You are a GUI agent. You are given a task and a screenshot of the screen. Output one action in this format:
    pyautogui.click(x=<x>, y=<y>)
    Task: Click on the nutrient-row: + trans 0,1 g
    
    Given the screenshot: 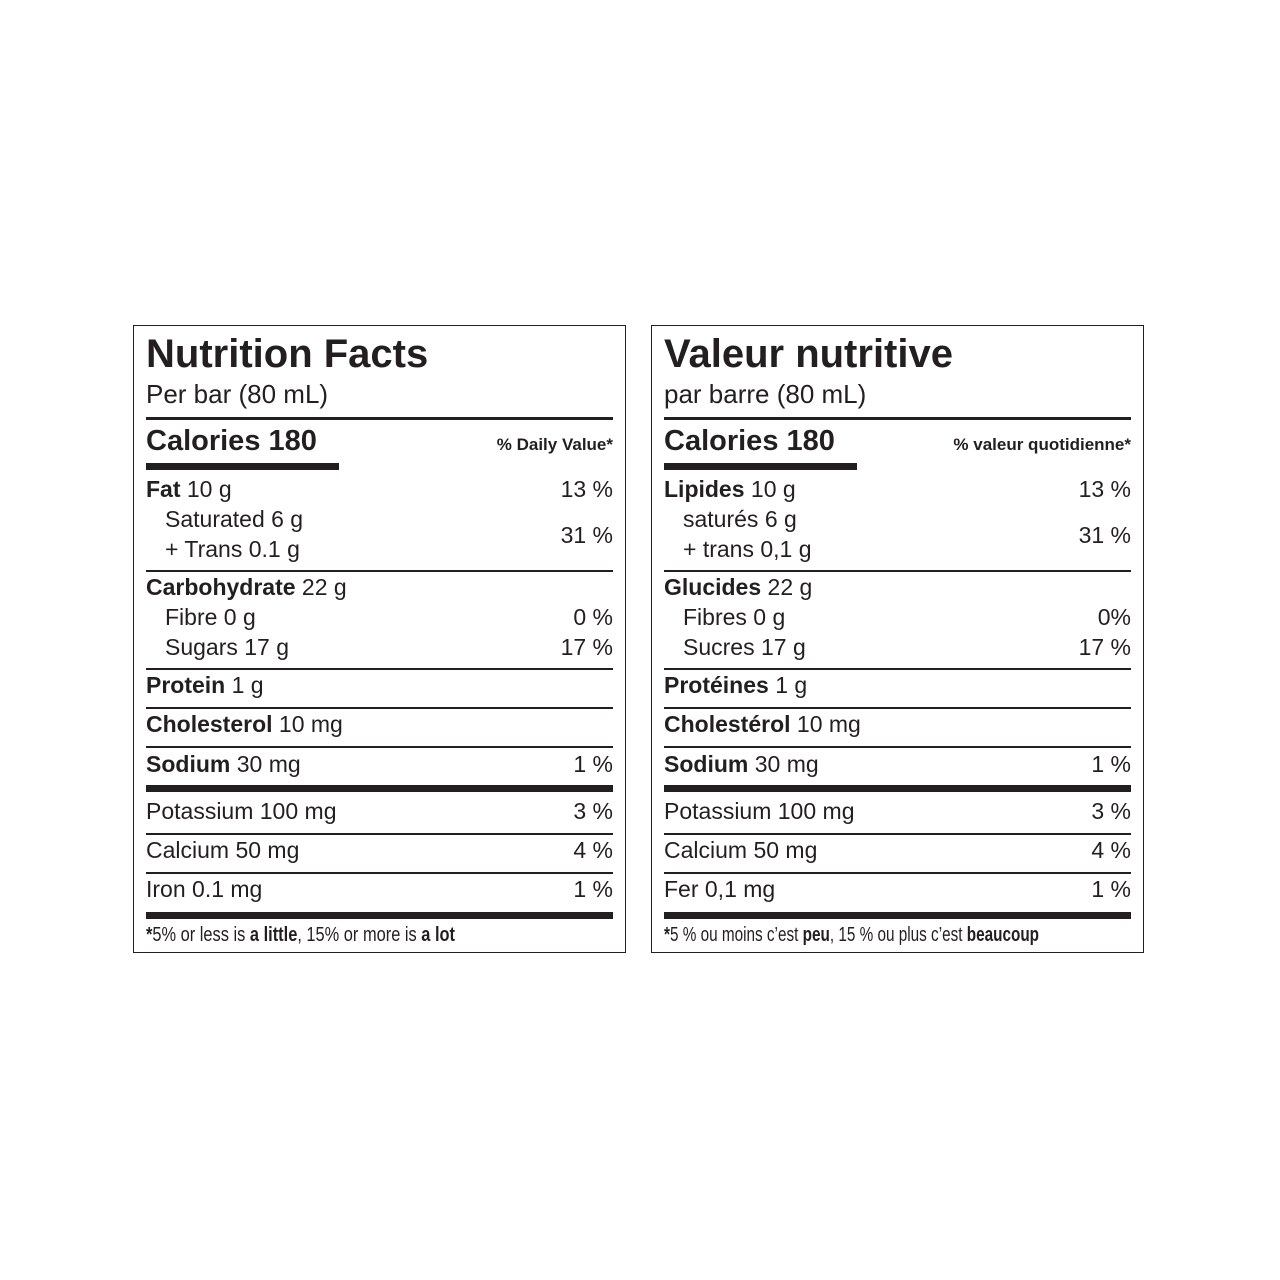 What is the action you would take?
    pyautogui.click(x=897, y=549)
    